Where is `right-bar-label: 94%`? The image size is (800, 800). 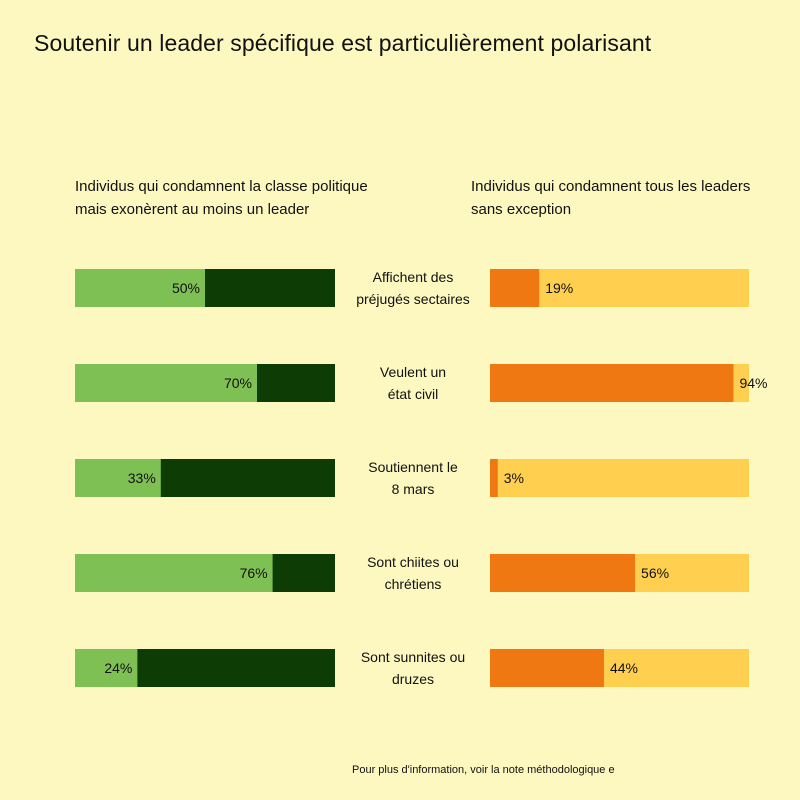 right-bar-label: 94% is located at coordinates (753, 383).